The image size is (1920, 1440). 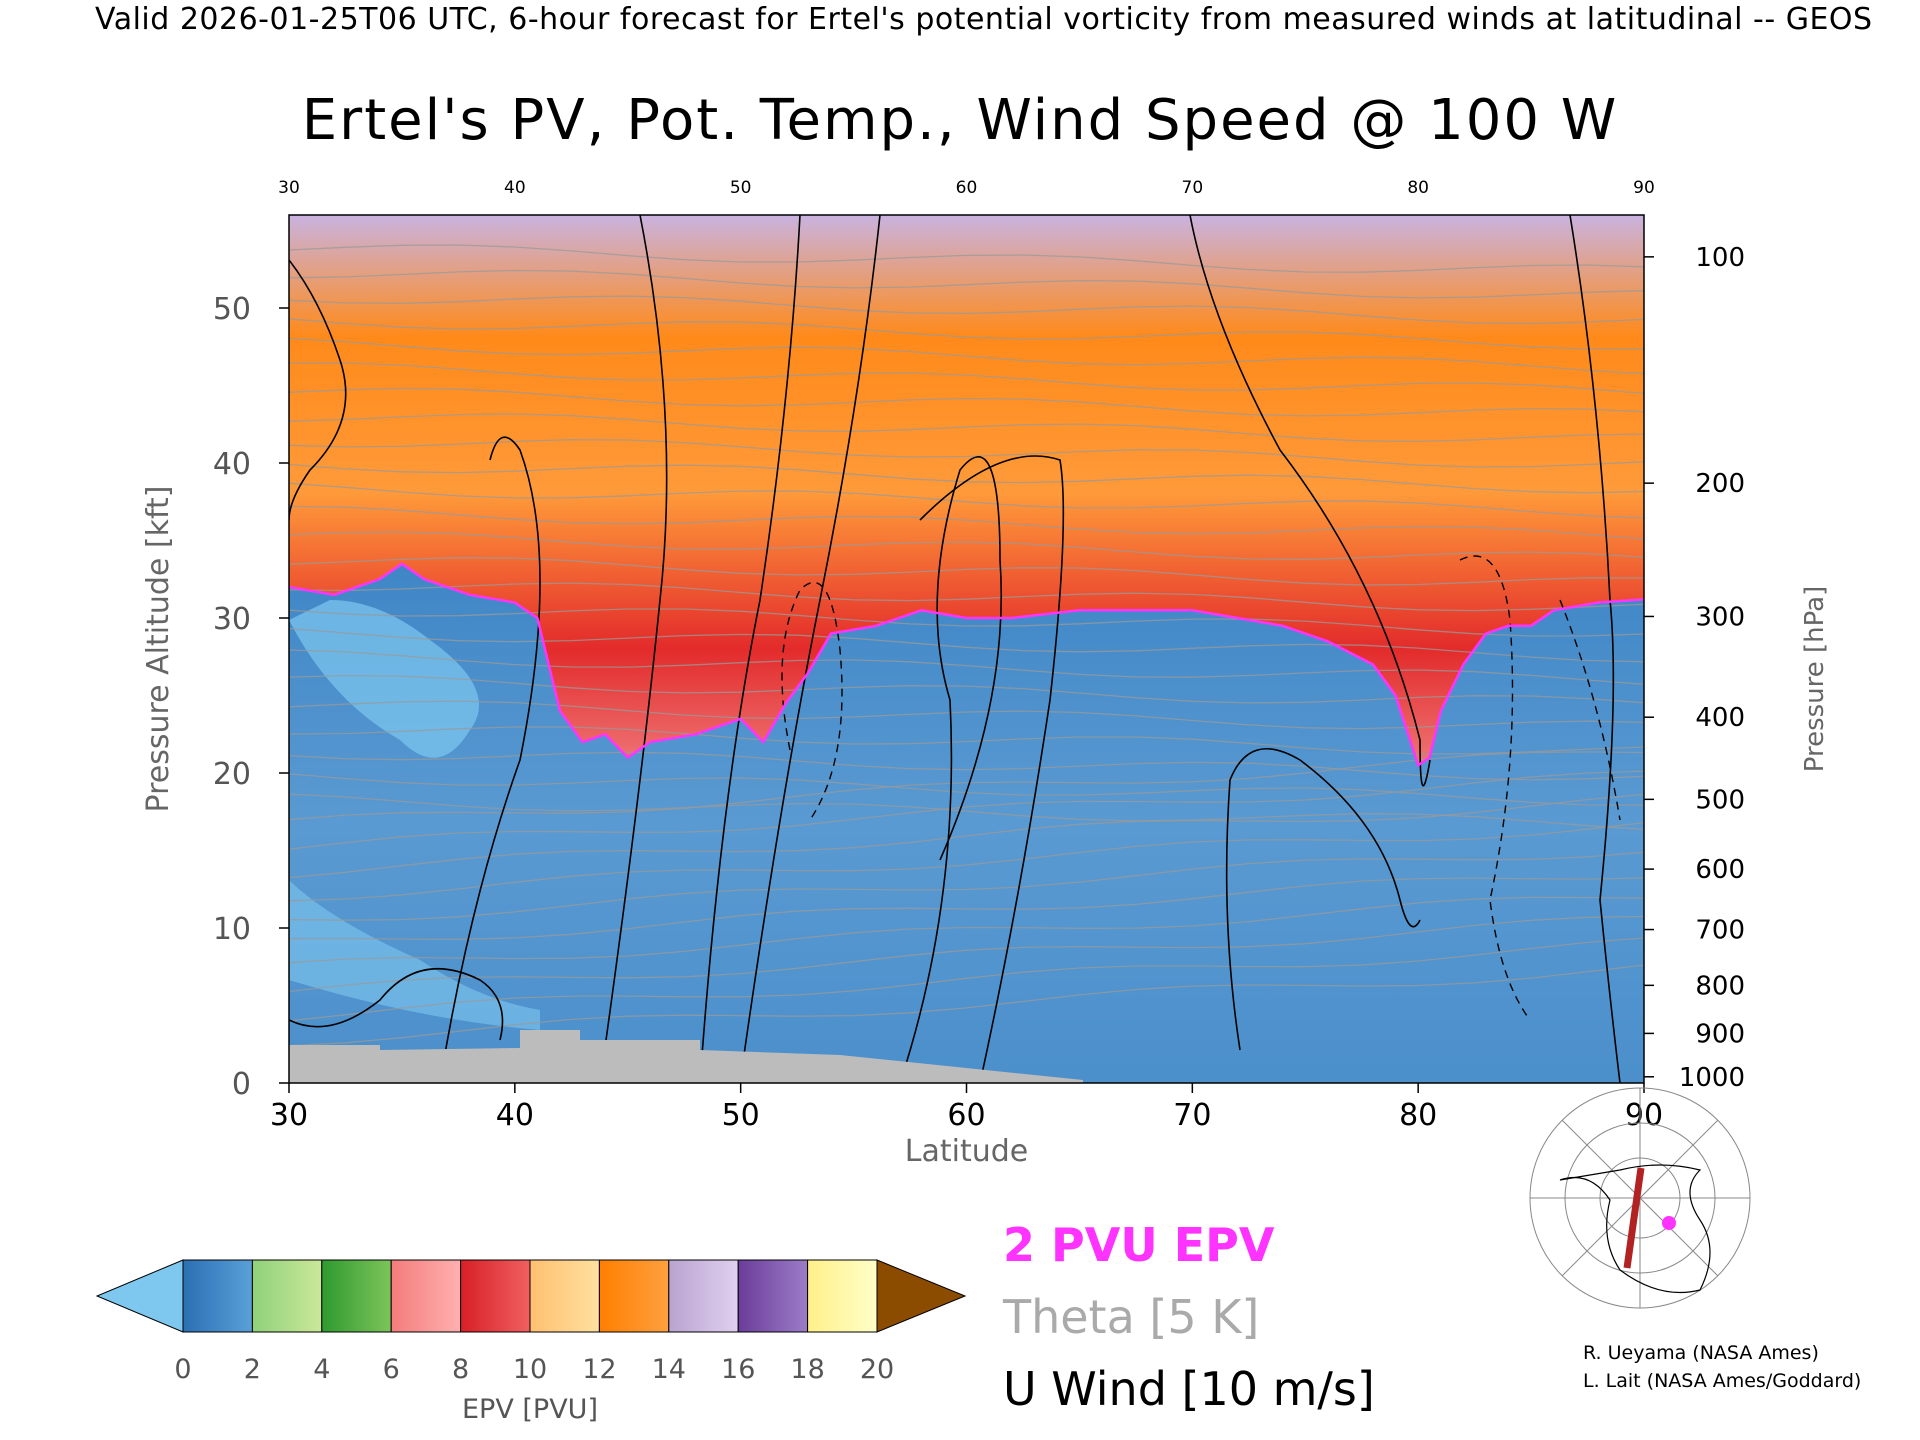 What do you see at coordinates (460, 1369) in the screenshot?
I see `colorbar-tick-label: 8` at bounding box center [460, 1369].